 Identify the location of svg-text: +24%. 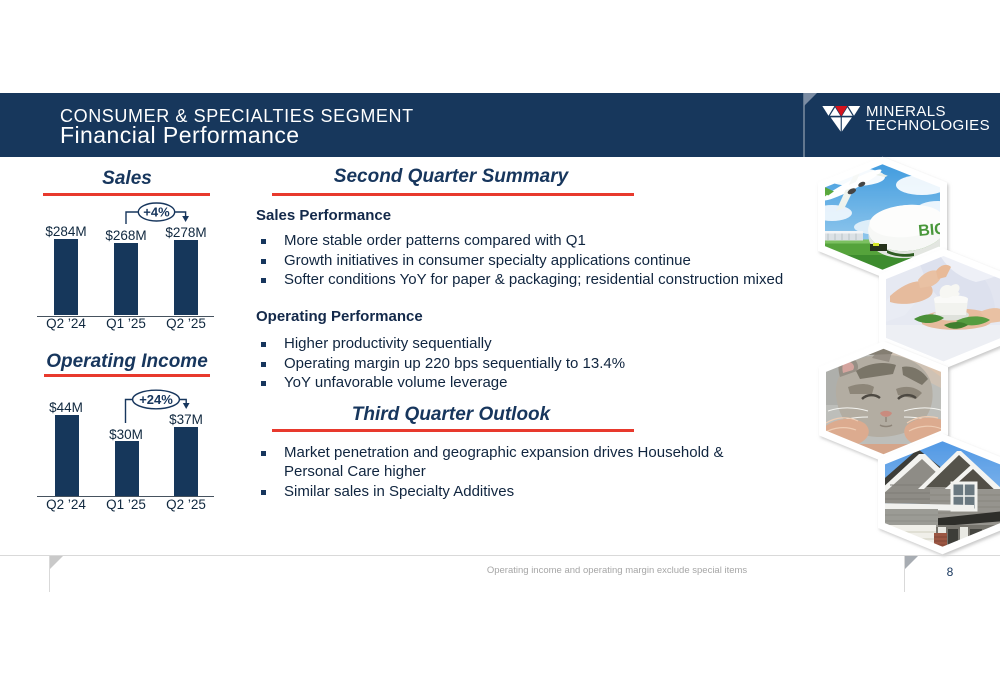
(156, 399).